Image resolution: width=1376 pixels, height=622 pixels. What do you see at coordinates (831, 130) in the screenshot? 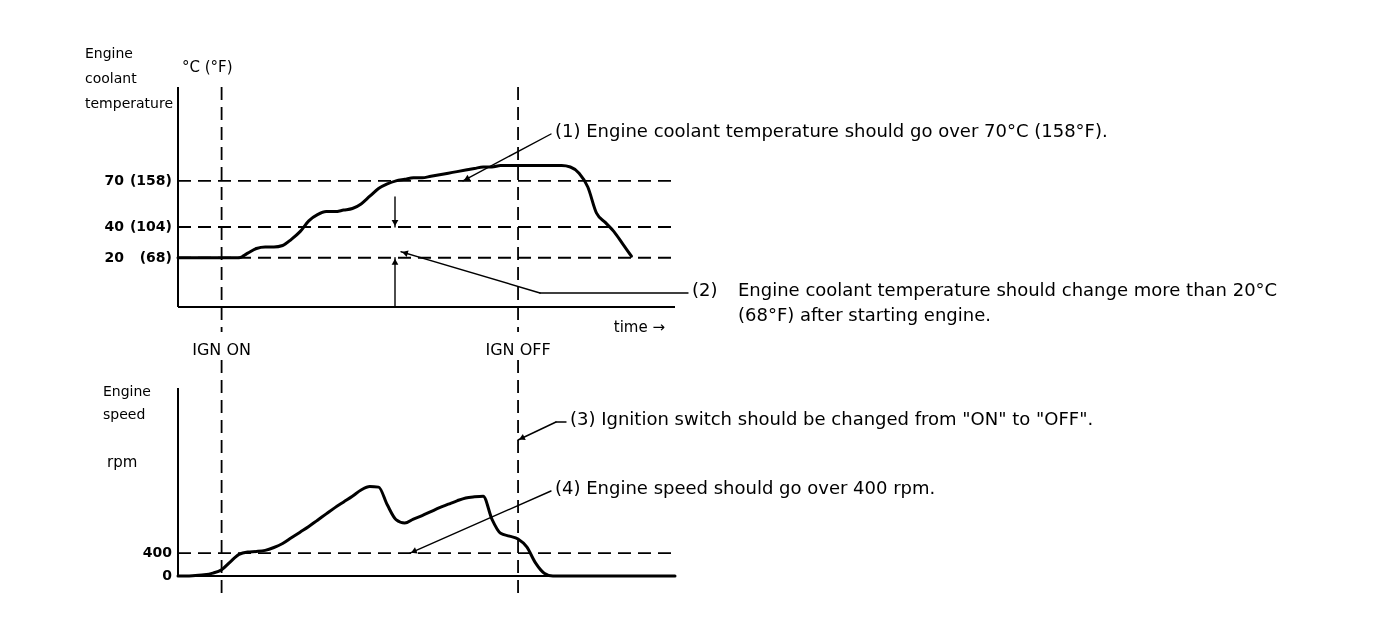
I see `ref-line-label: (1) Engine coolant temperature should go over 70°C (158°F).` at bounding box center [831, 130].